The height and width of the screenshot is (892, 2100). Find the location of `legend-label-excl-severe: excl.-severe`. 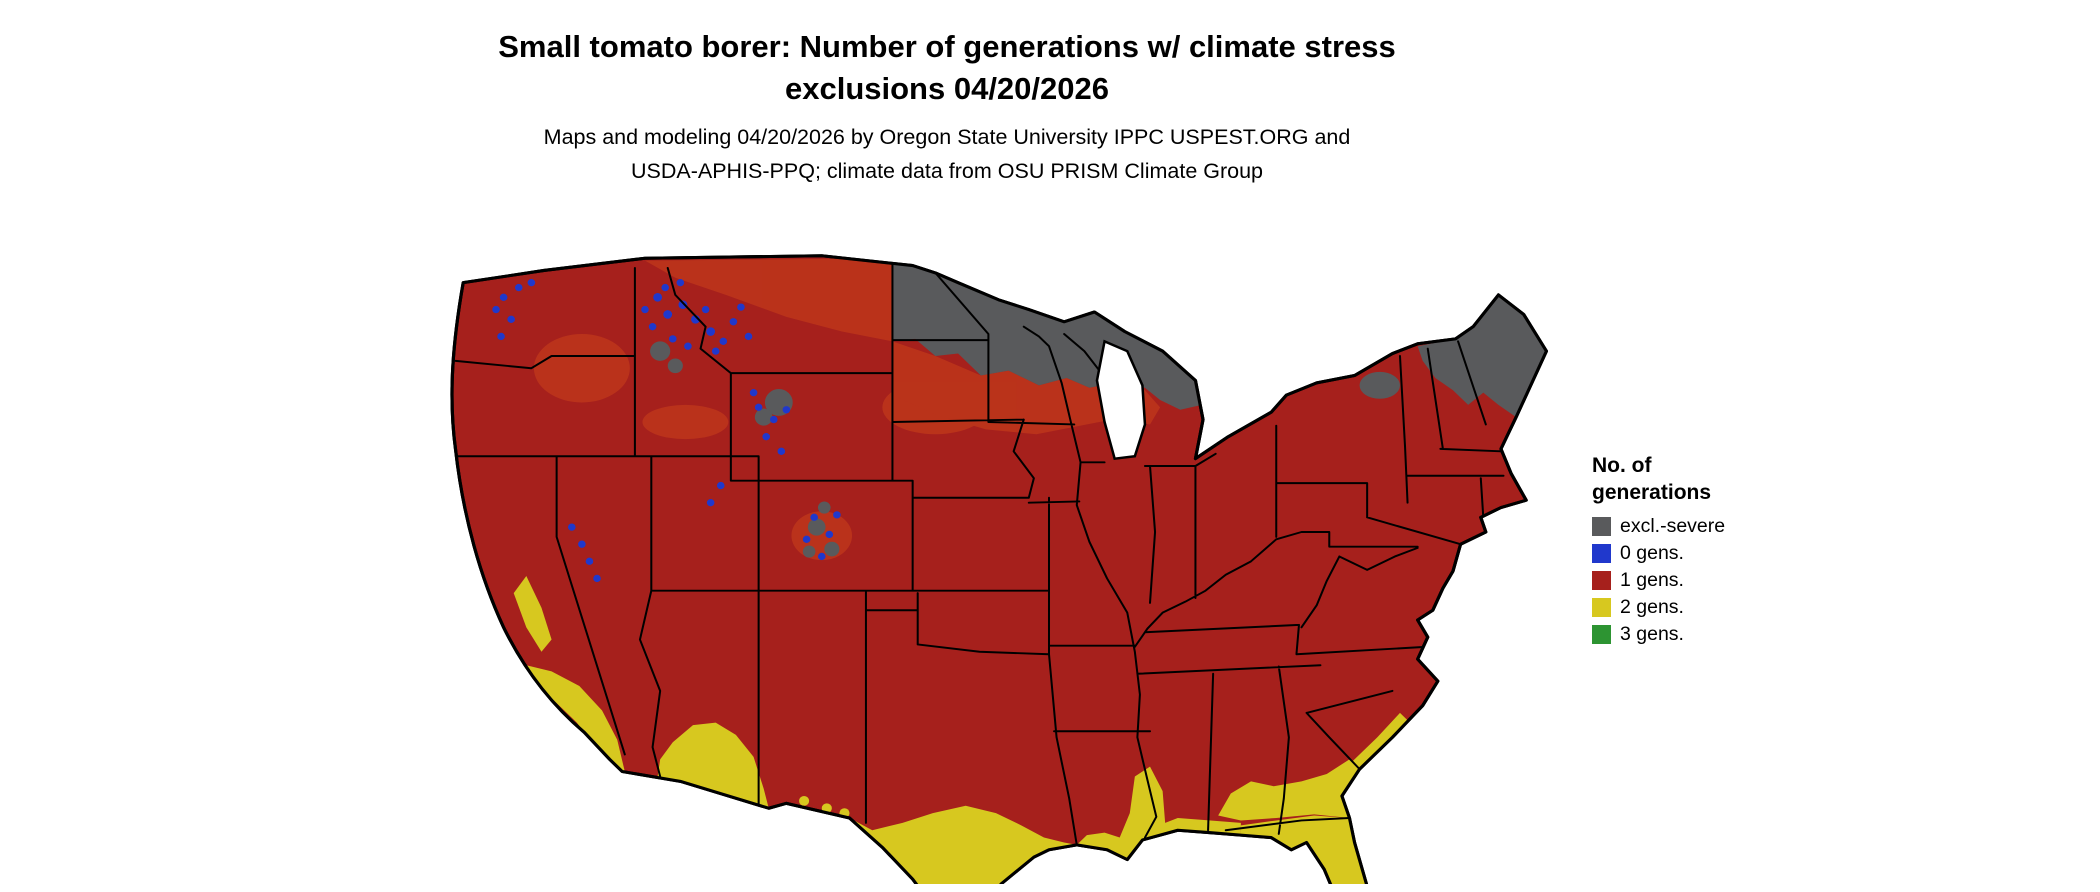

legend-label-excl-severe: excl.-severe is located at coordinates (1673, 526).